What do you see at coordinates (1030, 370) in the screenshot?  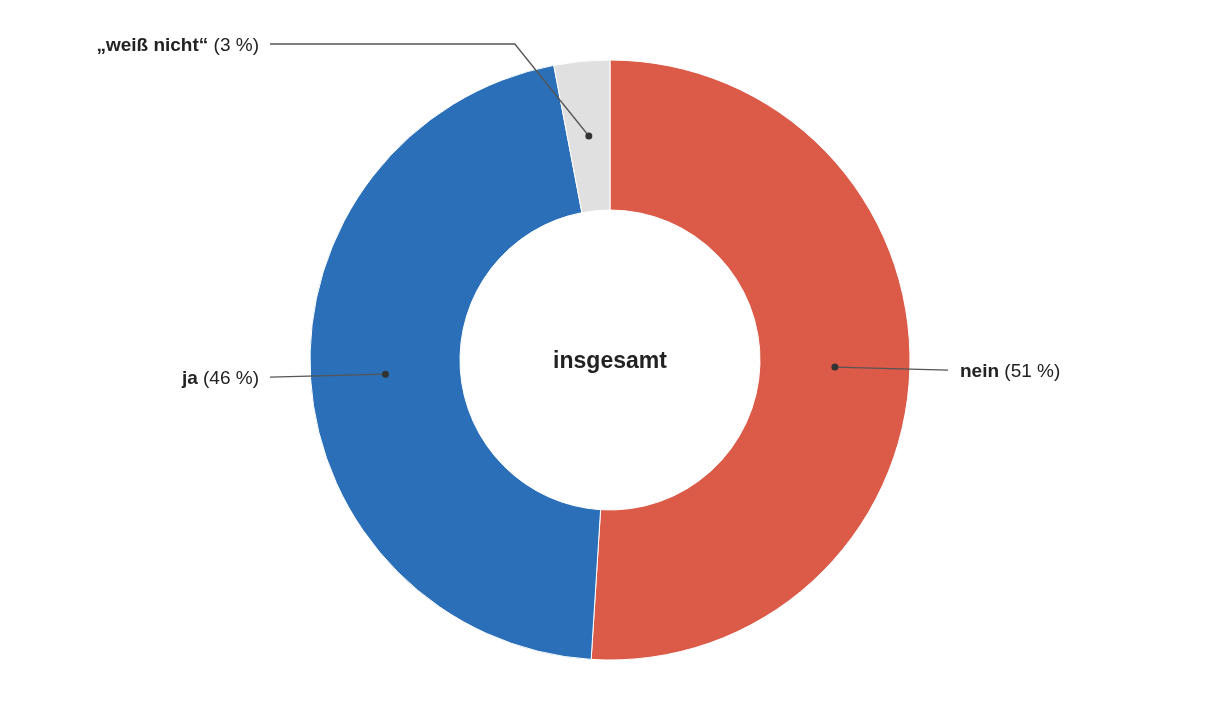 I see `data-label: (51 %)` at bounding box center [1030, 370].